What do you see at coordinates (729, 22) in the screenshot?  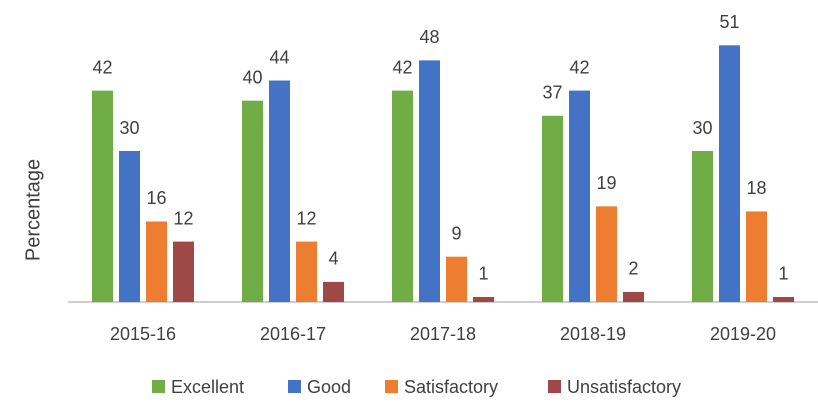 I see `value-label: 51` at bounding box center [729, 22].